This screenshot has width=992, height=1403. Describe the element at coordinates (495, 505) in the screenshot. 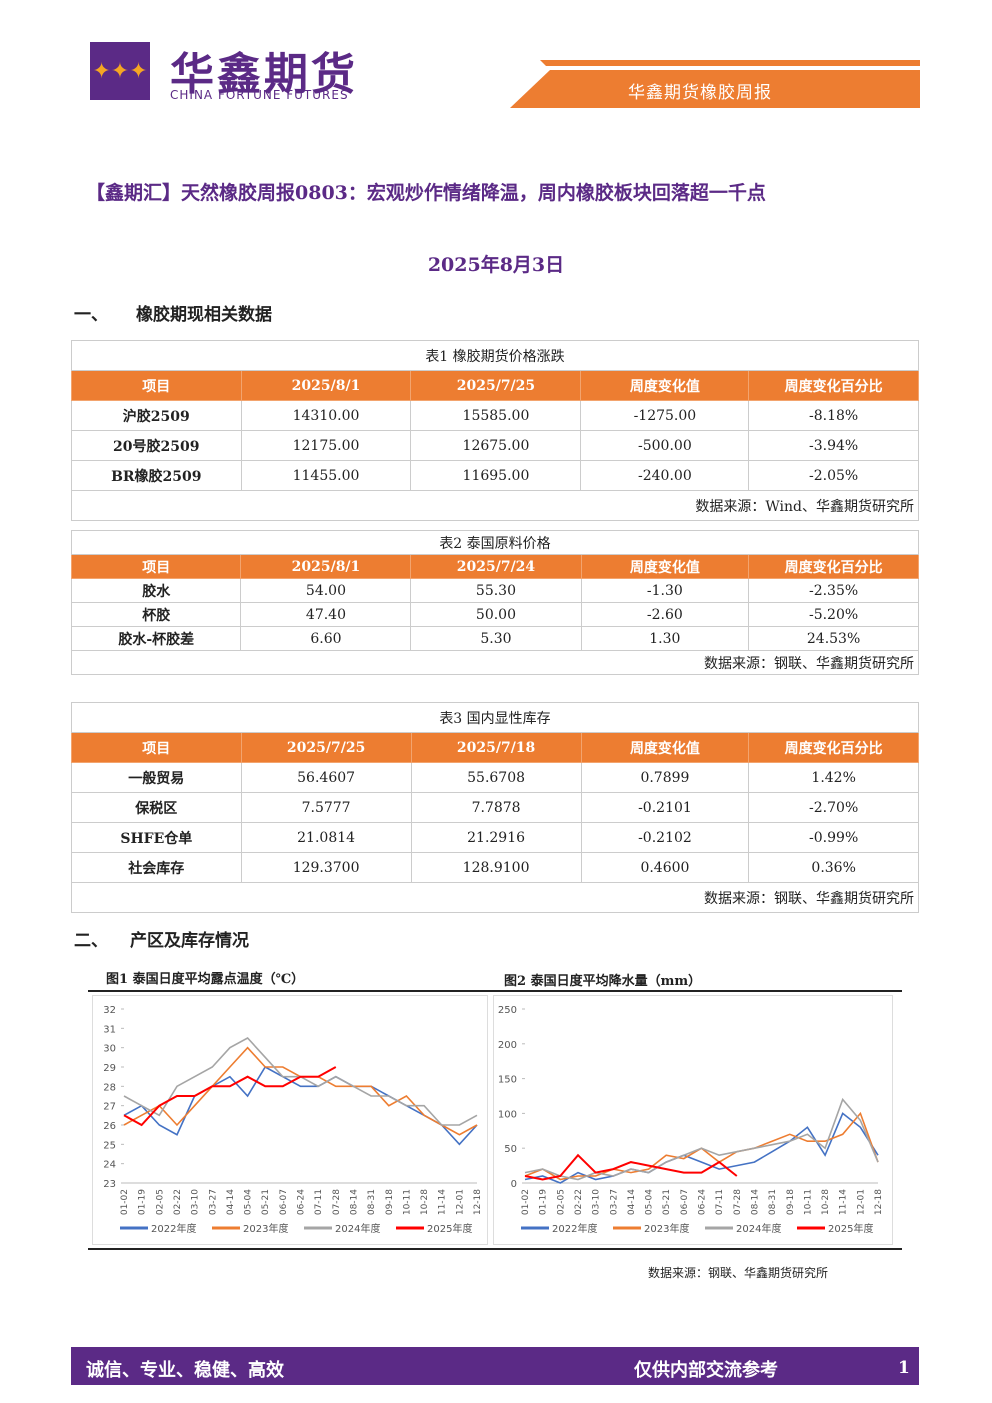

I see `table-source: 数据来源：Wind、华鑫期货研究所` at that location.